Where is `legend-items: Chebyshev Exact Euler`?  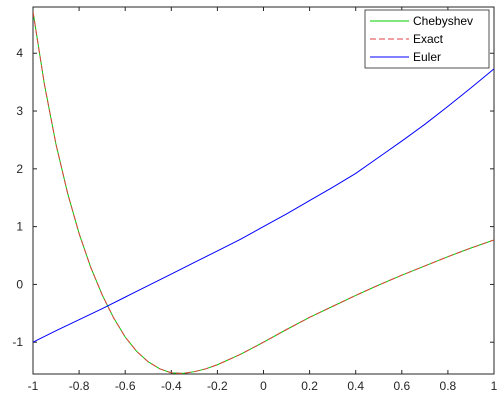 legend-items: Chebyshev Exact Euler is located at coordinates (421, 39).